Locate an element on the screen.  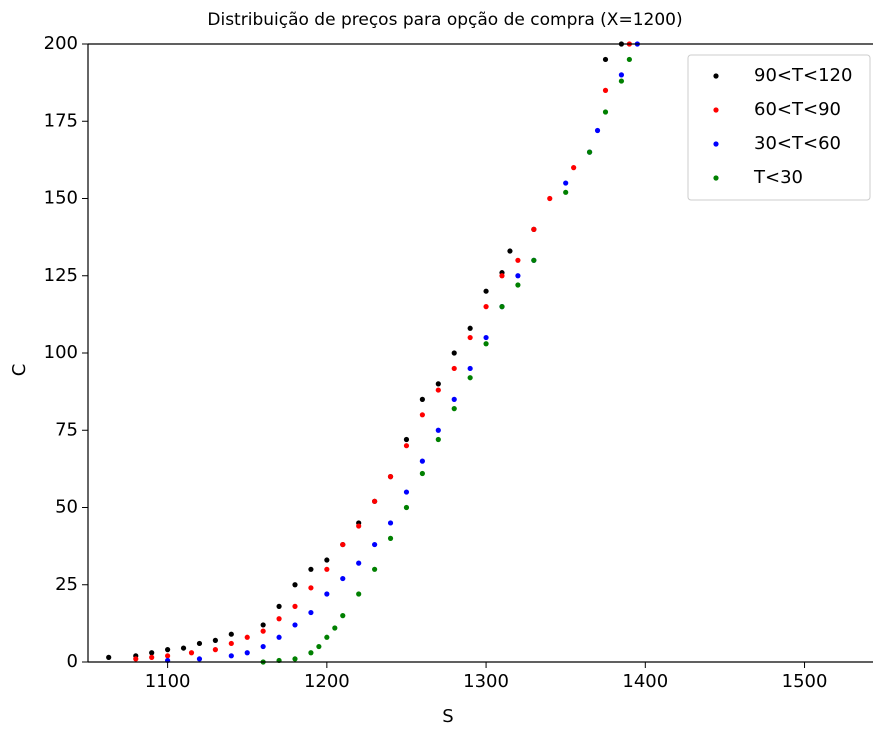
legend-label: T<30 is located at coordinates (778, 177).